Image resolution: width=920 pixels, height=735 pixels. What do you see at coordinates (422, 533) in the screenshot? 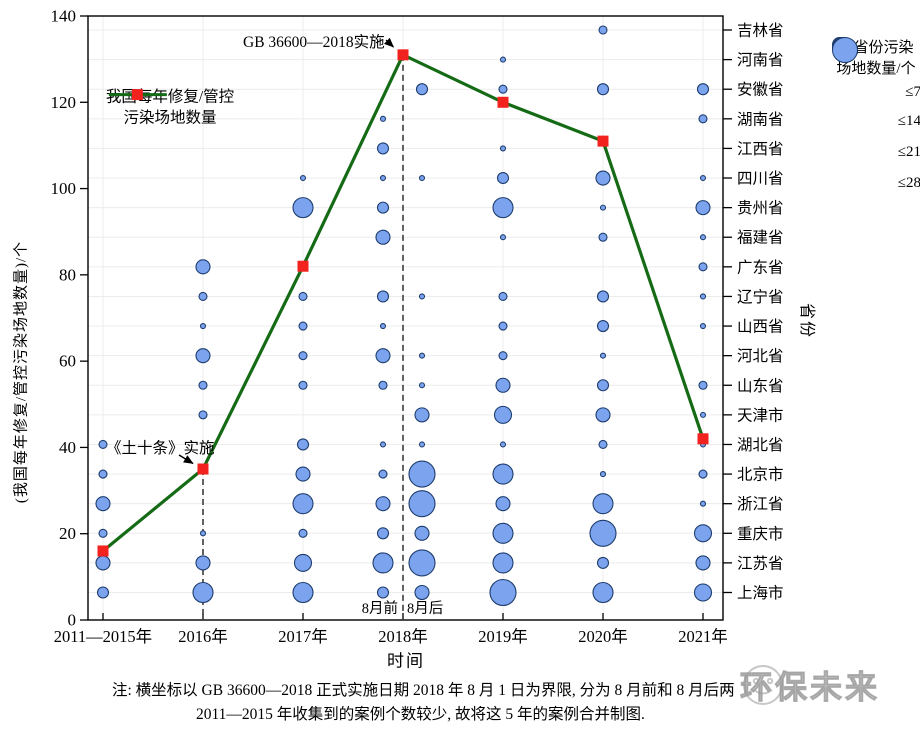
I see `bubble-2018年 8月后-重庆市` at bounding box center [422, 533].